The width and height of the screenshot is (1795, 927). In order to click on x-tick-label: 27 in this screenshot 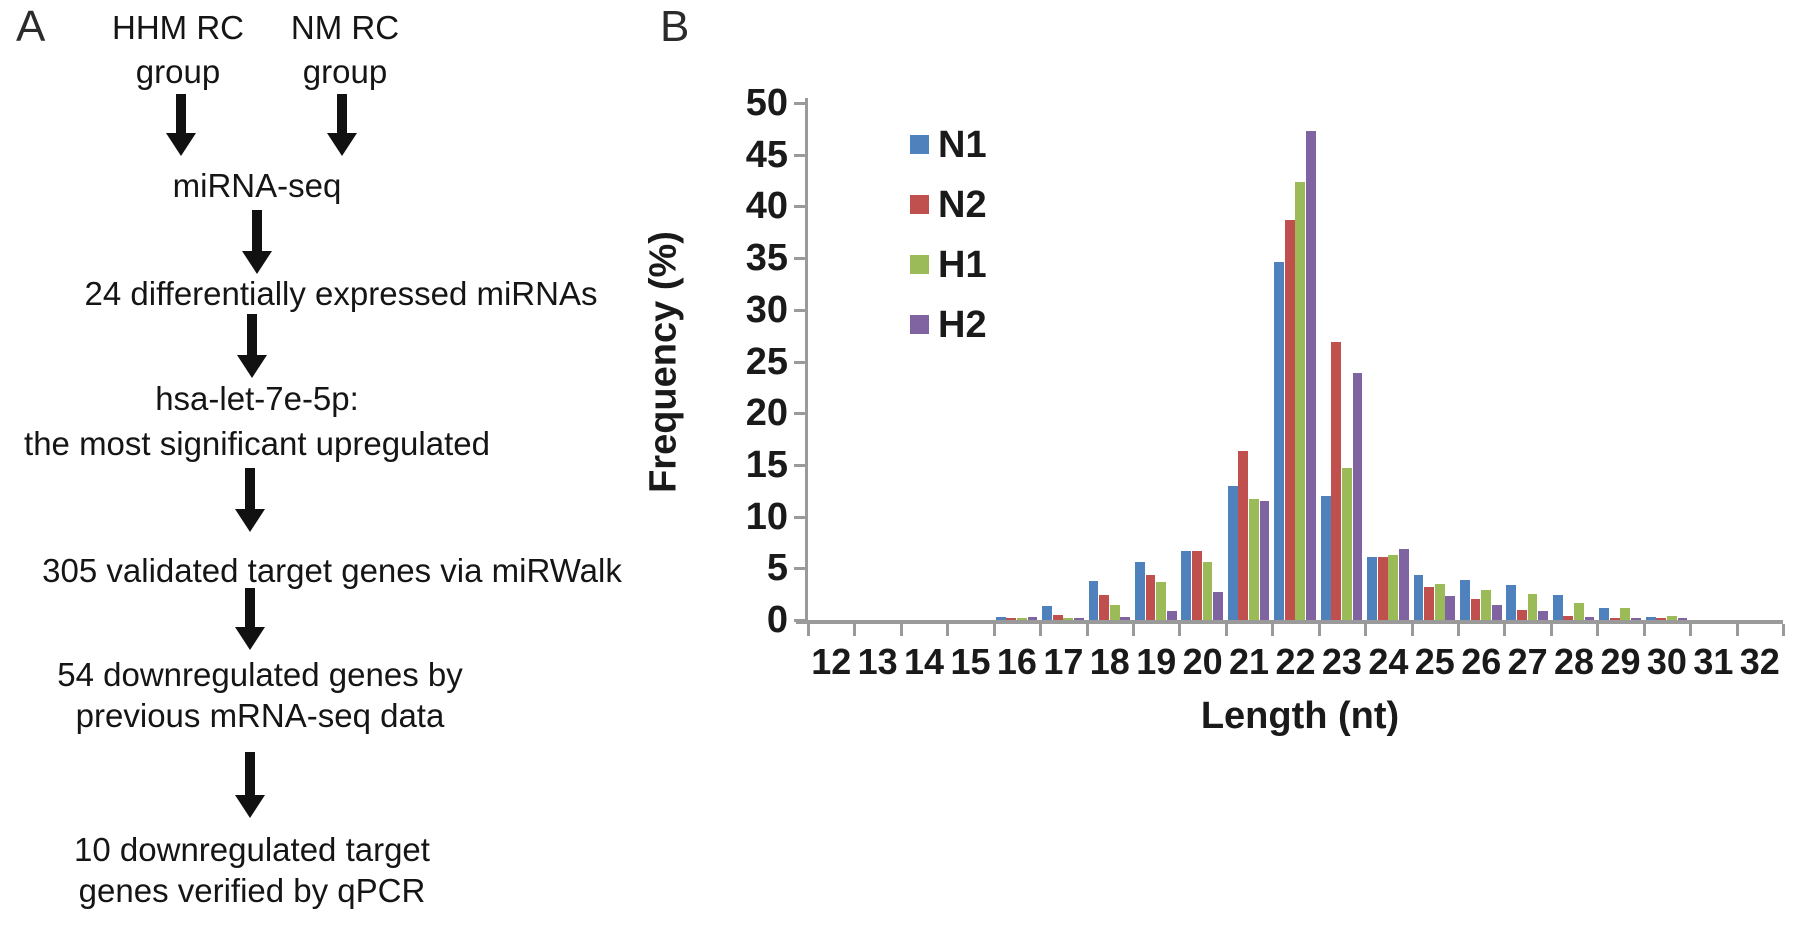, I will do `click(1527, 661)`.